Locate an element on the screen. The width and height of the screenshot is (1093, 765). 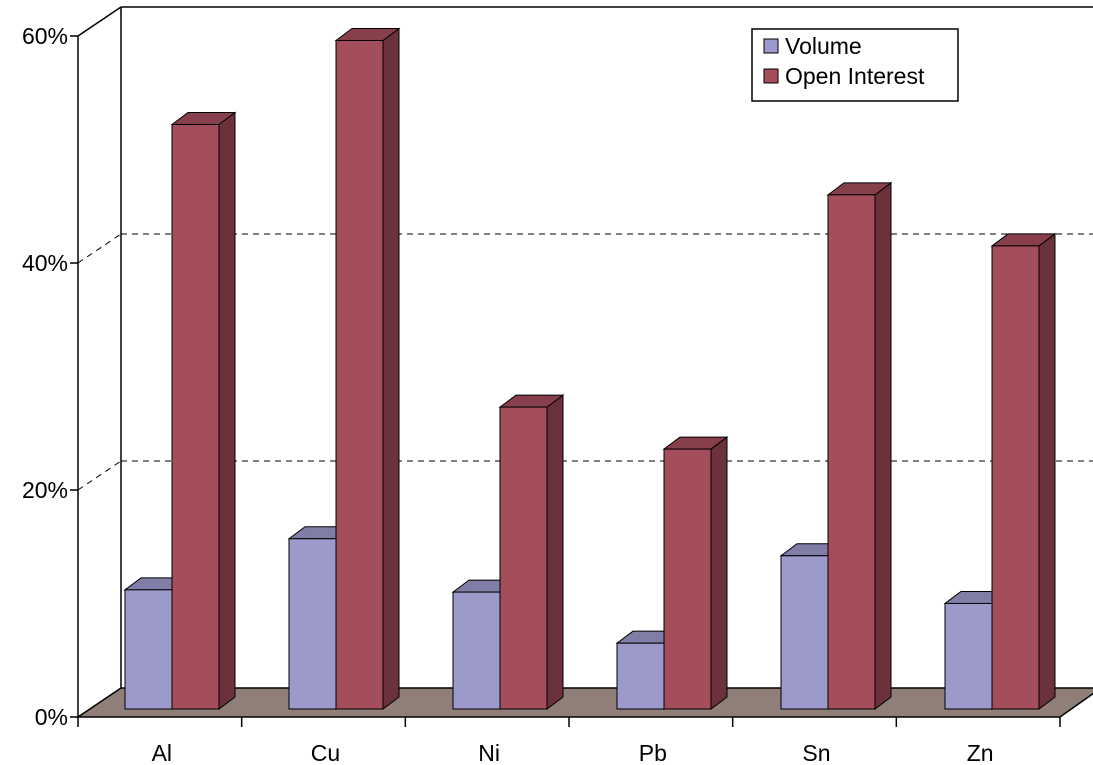
bar-al-open-interest is located at coordinates (203, 410).